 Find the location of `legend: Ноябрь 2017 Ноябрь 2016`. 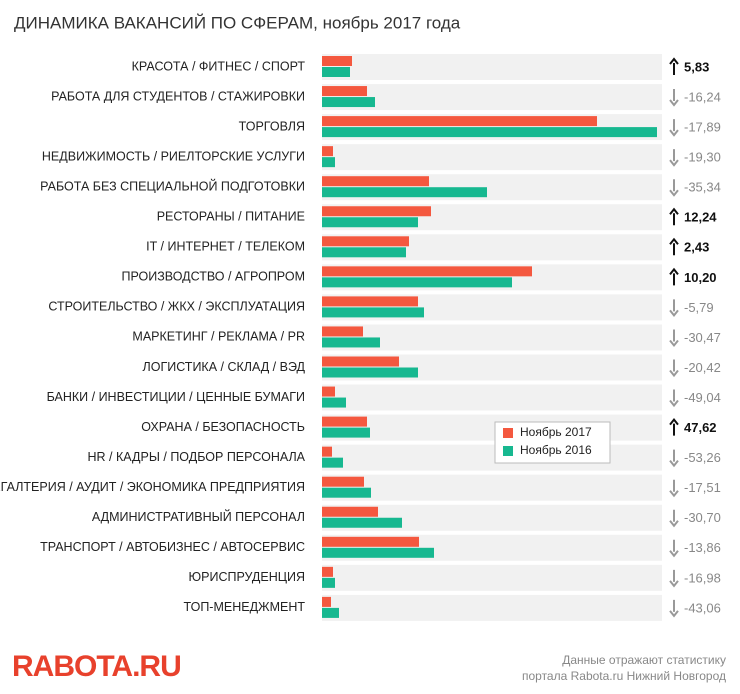

legend: Ноябрь 2017 Ноябрь 2016 is located at coordinates (552, 442).